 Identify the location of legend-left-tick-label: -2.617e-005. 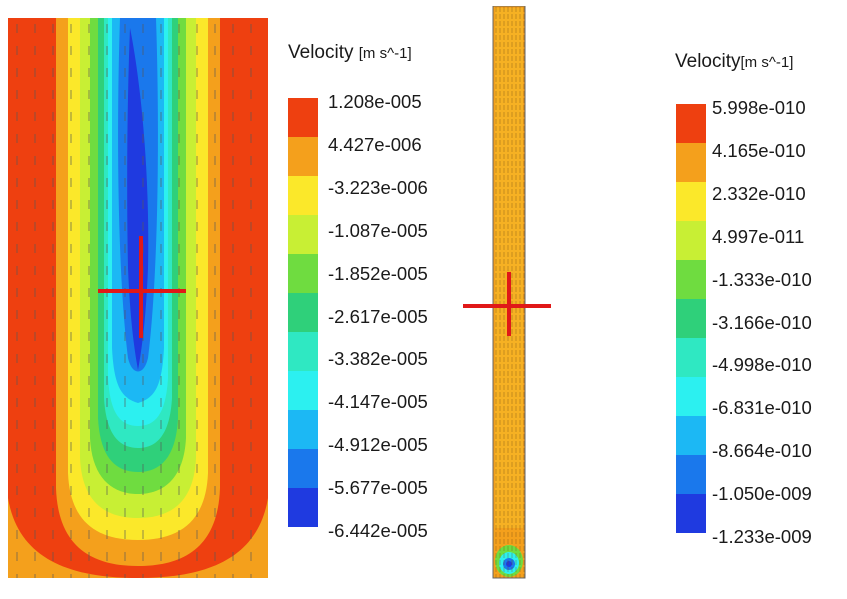
(378, 316).